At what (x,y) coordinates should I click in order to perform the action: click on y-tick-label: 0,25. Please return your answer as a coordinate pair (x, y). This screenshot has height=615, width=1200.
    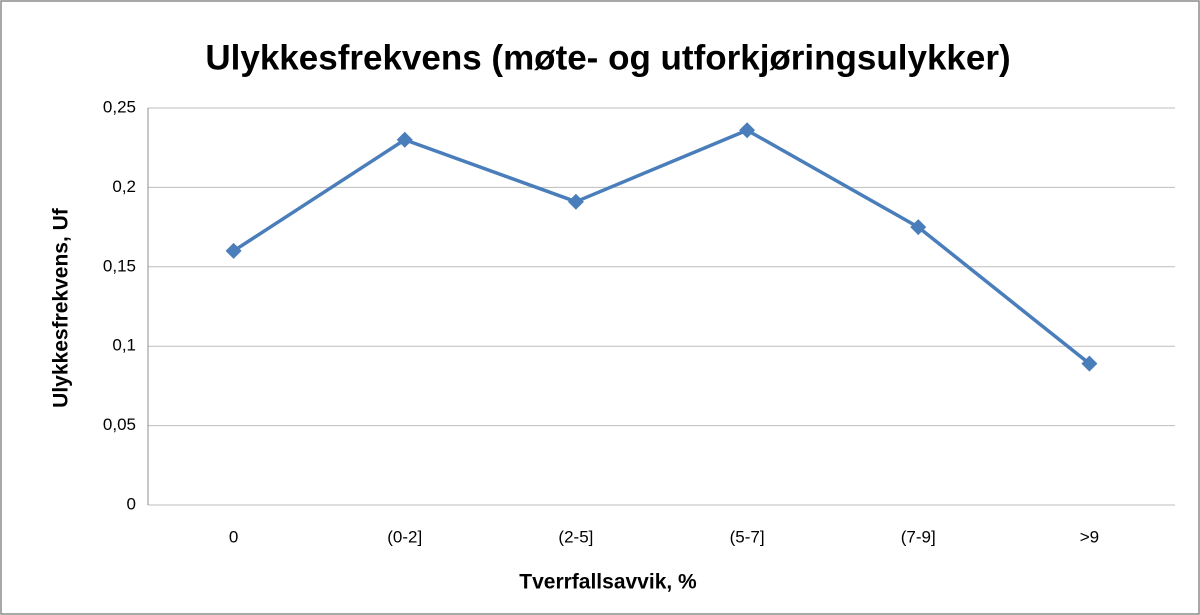
    Looking at the image, I should click on (119, 106).